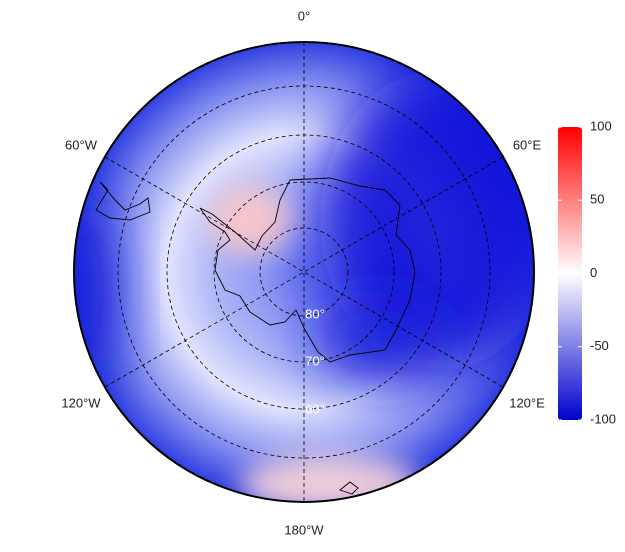  I want to click on colorbar-tick-label: -100, so click(603, 418).